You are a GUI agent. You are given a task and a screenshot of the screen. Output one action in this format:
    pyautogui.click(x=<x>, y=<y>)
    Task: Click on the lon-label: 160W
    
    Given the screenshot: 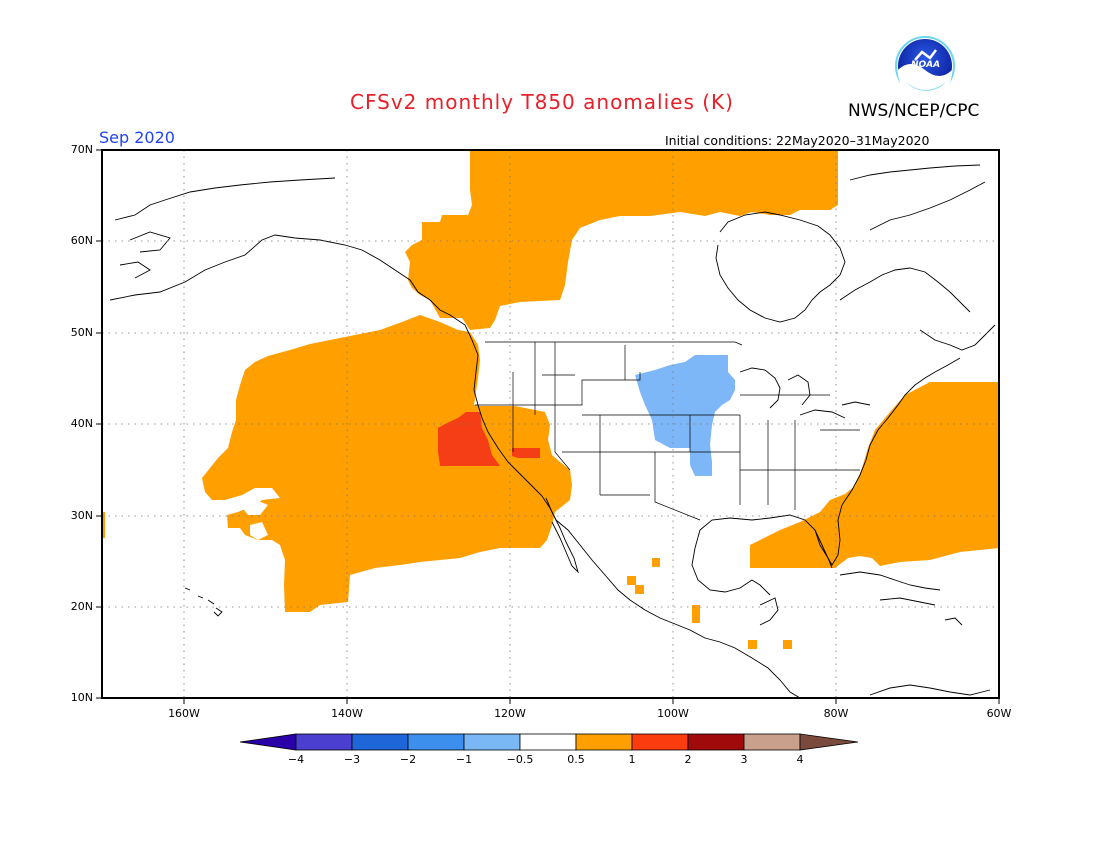 What is the action you would take?
    pyautogui.click(x=184, y=713)
    